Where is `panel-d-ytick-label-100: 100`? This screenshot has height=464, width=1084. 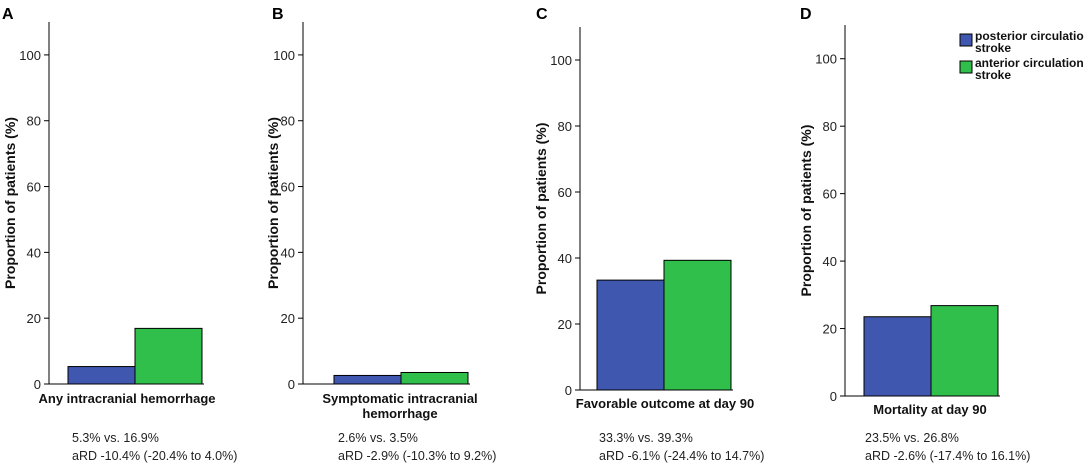
panel-d-ytick-label-100: 100 is located at coordinates (826, 59).